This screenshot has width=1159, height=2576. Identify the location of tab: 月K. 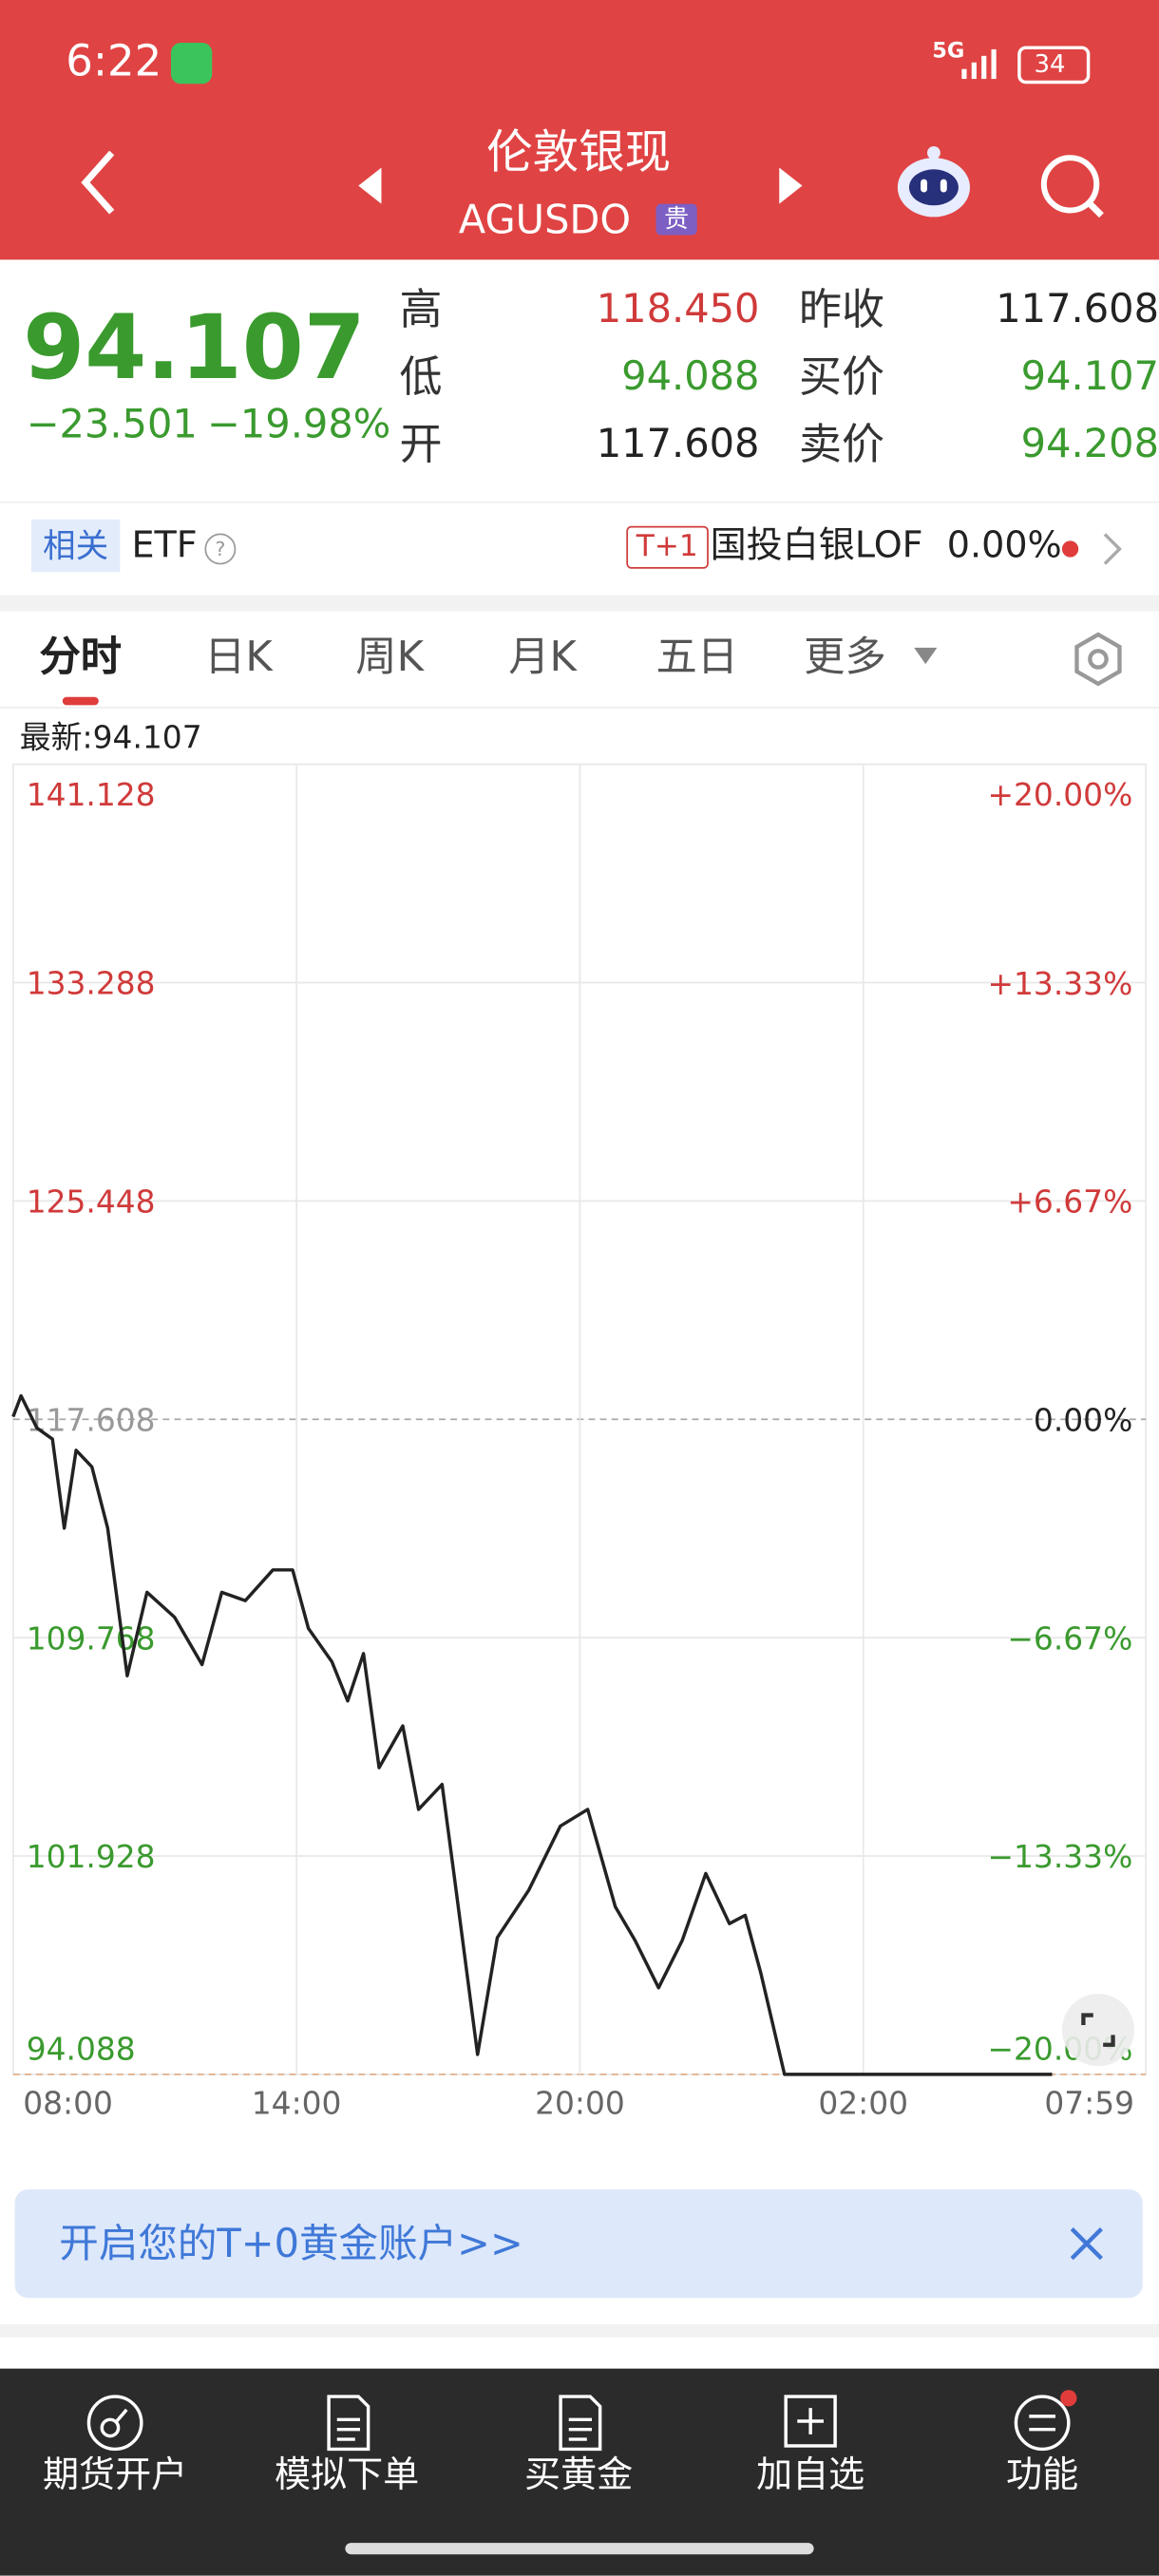
(542, 657).